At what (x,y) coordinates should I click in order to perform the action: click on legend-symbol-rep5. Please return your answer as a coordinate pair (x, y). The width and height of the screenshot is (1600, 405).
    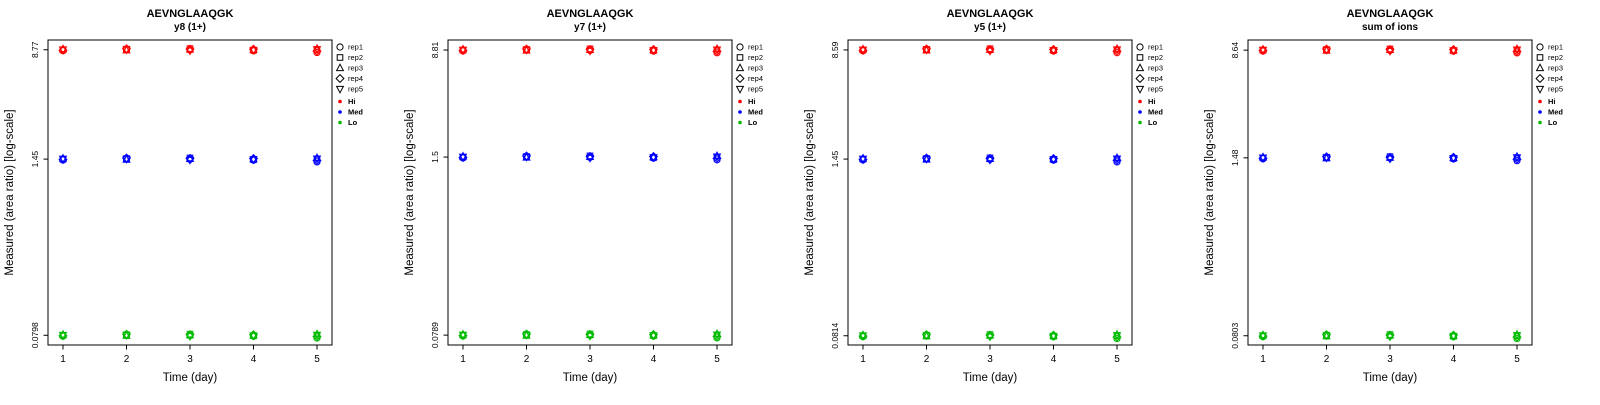
    Looking at the image, I should click on (1540, 89).